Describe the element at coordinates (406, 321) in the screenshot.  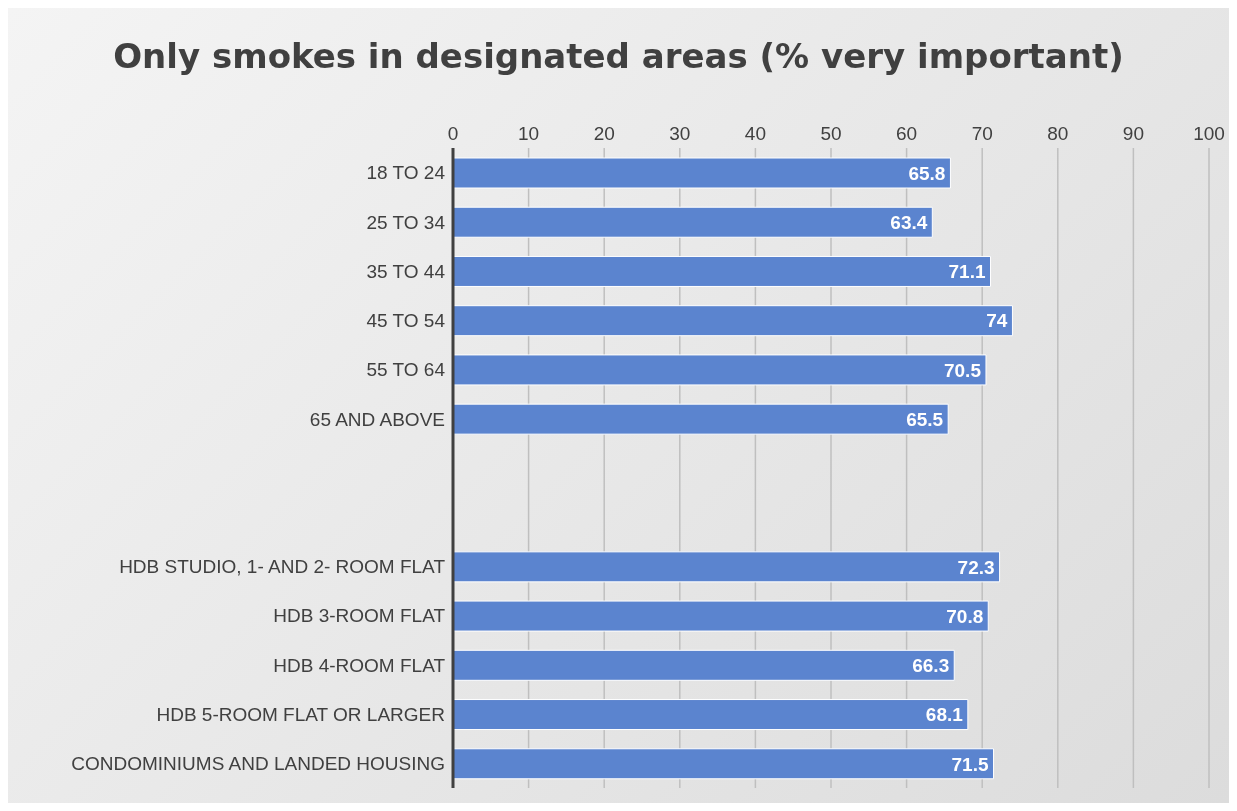
I see `y-tick-label: 45 TO 54` at that location.